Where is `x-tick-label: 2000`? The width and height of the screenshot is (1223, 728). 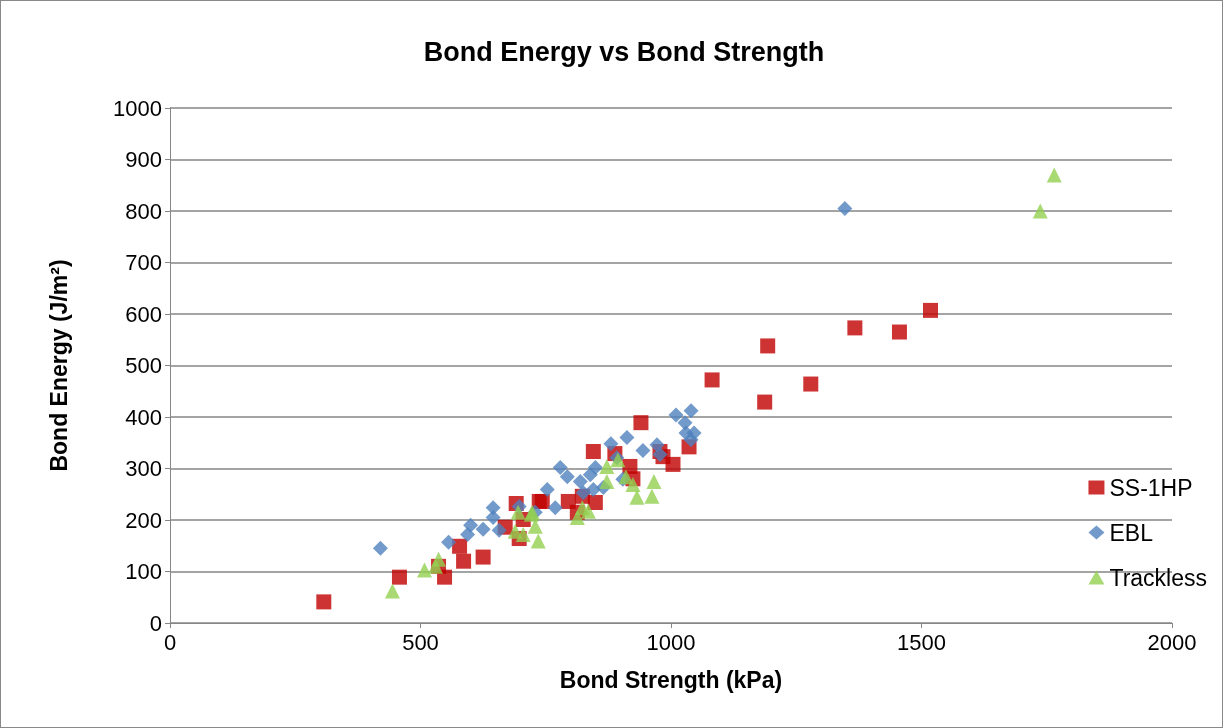
x-tick-label: 2000 is located at coordinates (1172, 642).